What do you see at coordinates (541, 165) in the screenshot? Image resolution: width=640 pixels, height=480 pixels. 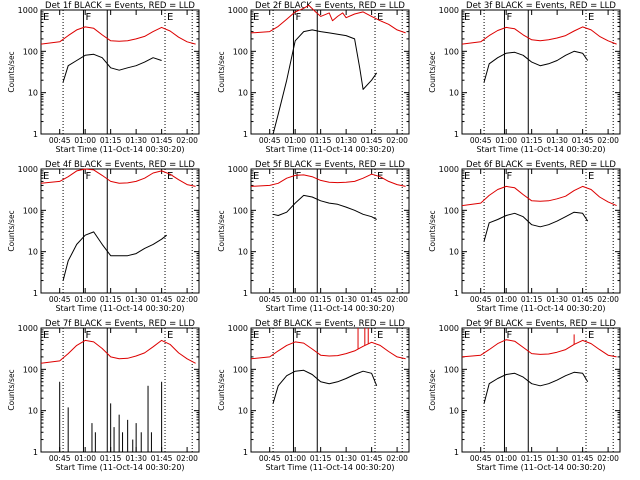 I see `panel-title: Det 6f BLACK = Events, RED = LLD` at bounding box center [541, 165].